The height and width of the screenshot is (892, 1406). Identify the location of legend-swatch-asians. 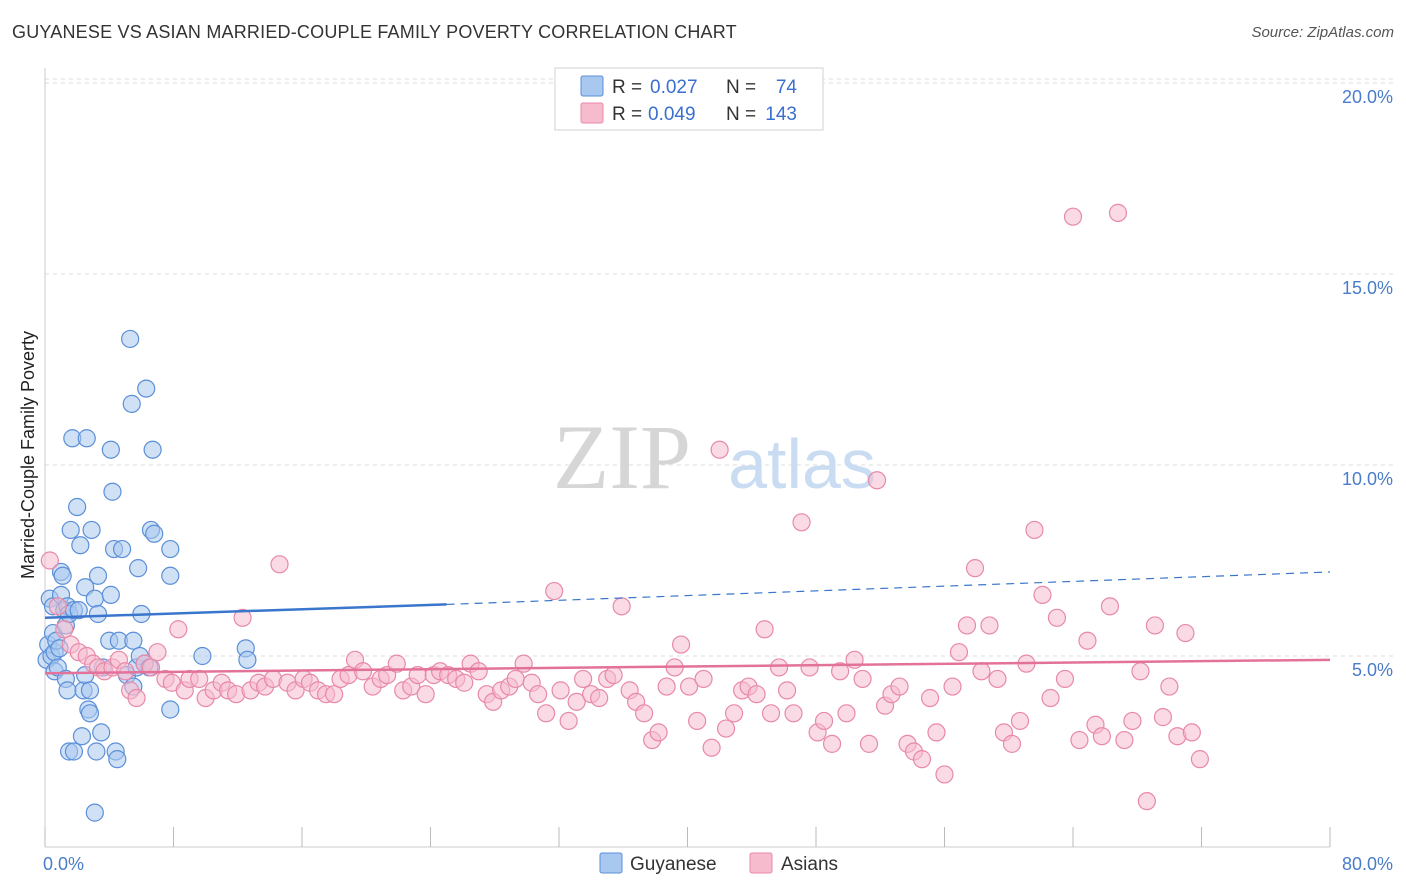
(592, 113).